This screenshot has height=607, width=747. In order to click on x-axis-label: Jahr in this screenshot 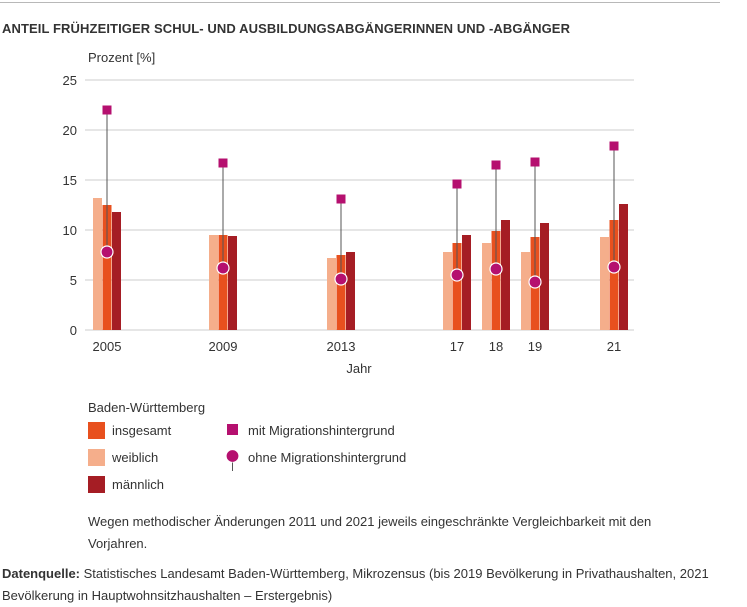, I will do `click(359, 368)`.